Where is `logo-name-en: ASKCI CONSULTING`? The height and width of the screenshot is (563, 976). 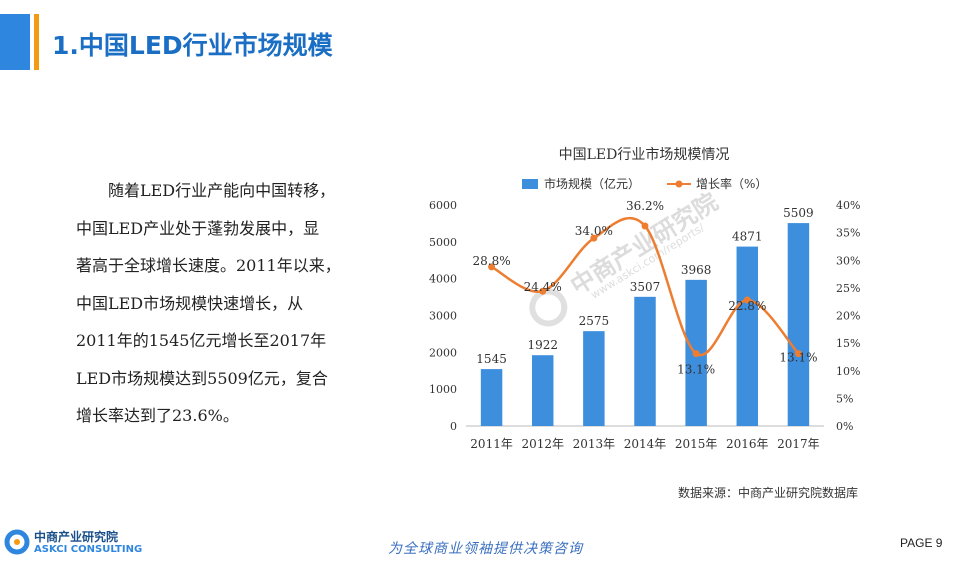
logo-name-en: ASKCI CONSULTING is located at coordinates (88, 549).